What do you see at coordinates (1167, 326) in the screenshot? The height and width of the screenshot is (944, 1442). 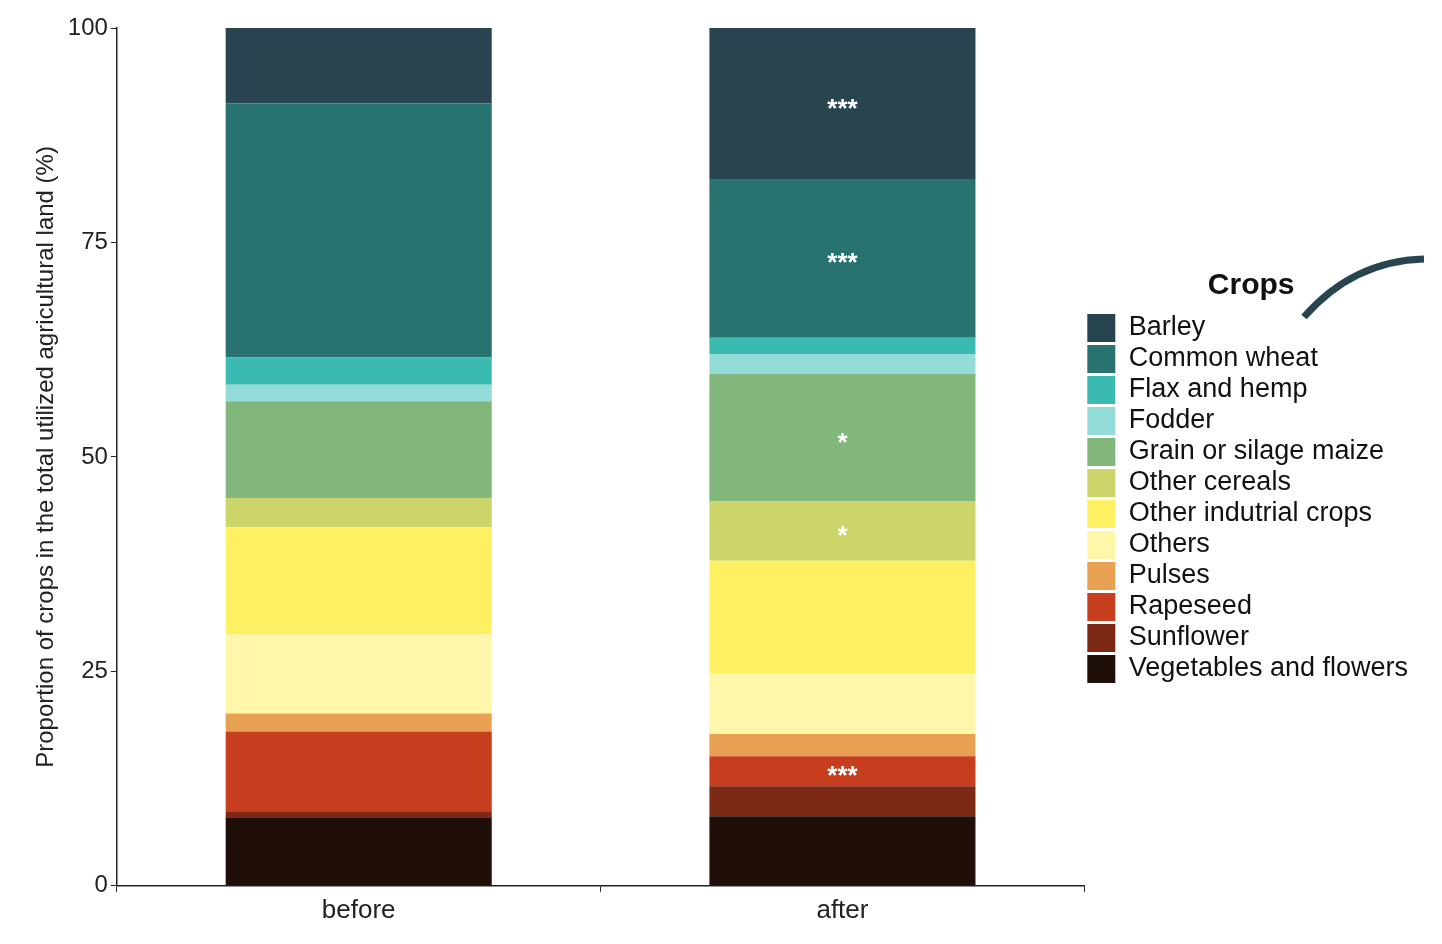 I see `legend-label: Barley` at bounding box center [1167, 326].